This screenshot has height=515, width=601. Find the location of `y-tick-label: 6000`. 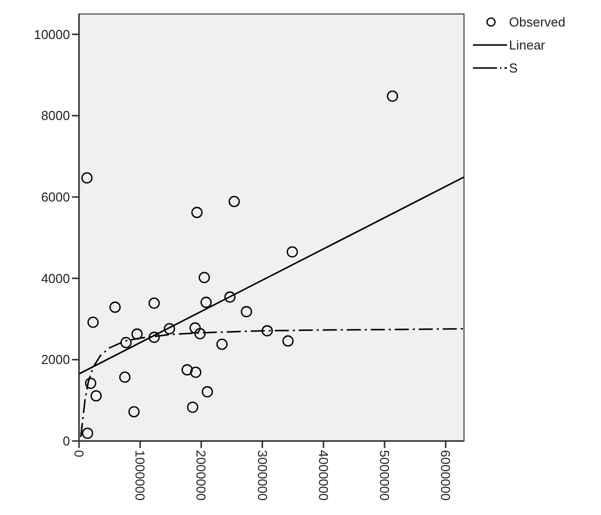

y-tick-label: 6000 is located at coordinates (55, 197).